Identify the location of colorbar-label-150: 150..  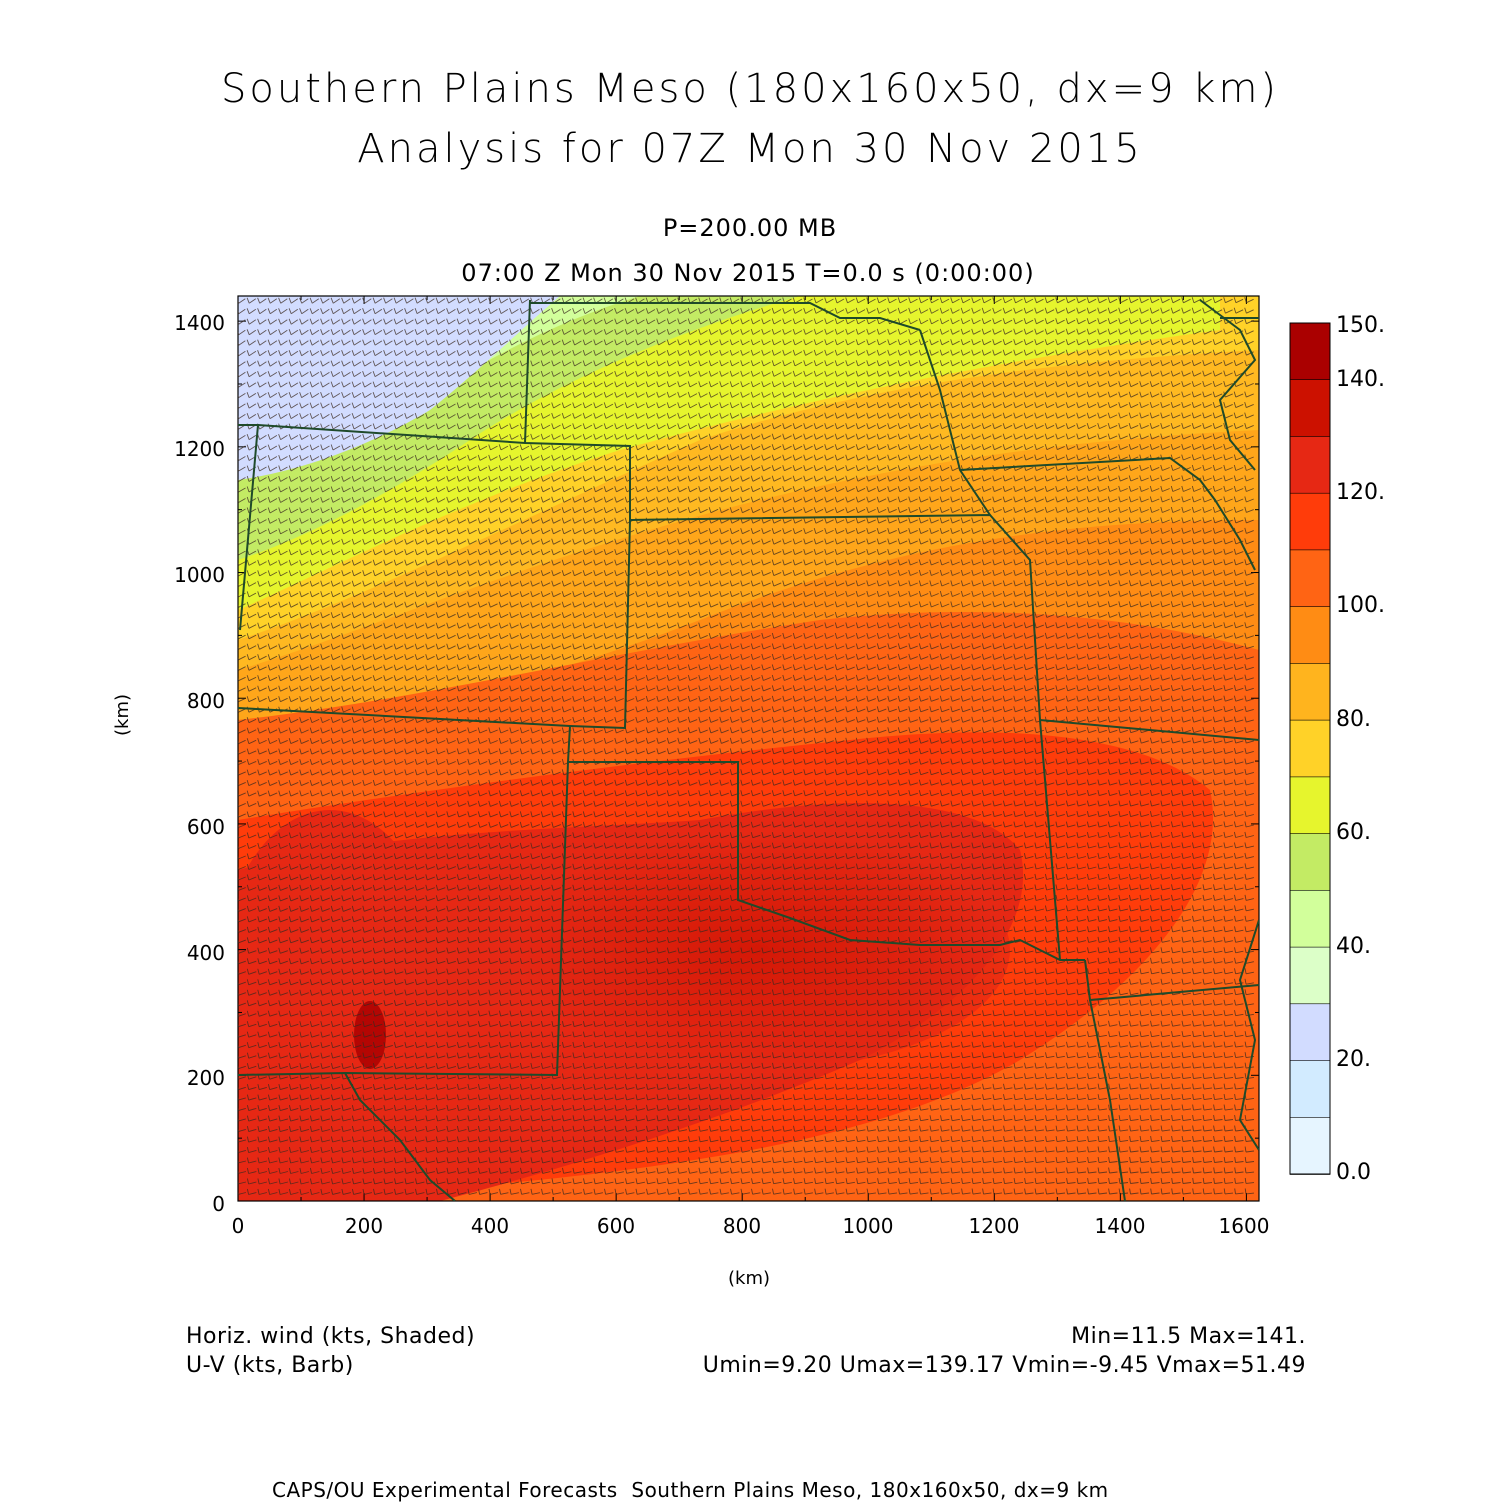
(1360, 325).